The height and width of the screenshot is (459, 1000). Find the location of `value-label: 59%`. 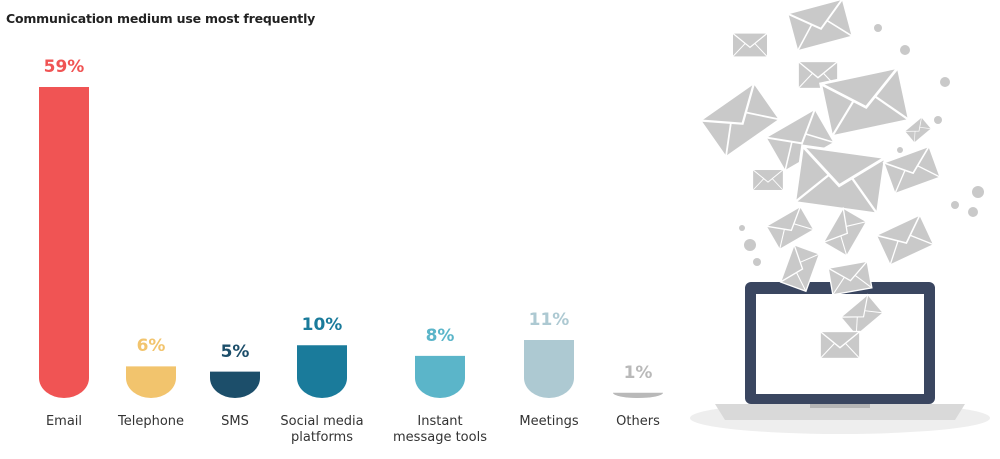

value-label: 59% is located at coordinates (64, 67).